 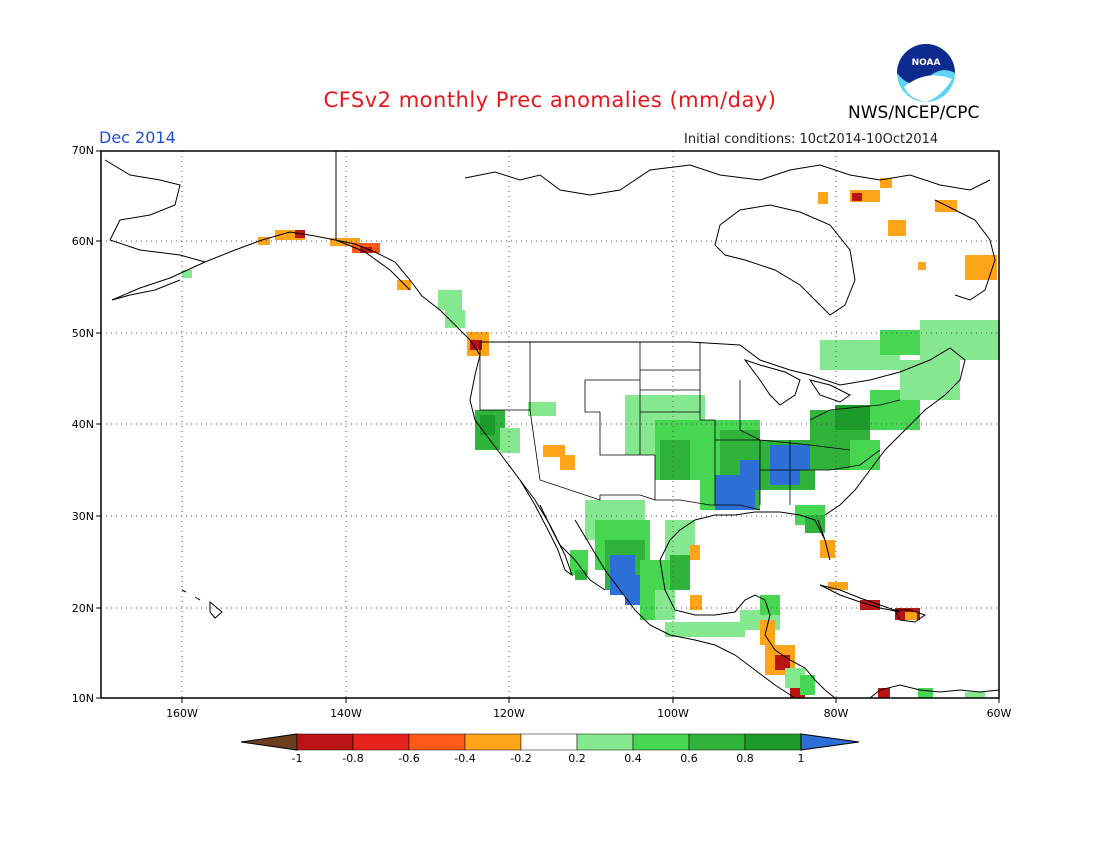 What do you see at coordinates (82, 241) in the screenshot?
I see `lat-label-60n: 60N` at bounding box center [82, 241].